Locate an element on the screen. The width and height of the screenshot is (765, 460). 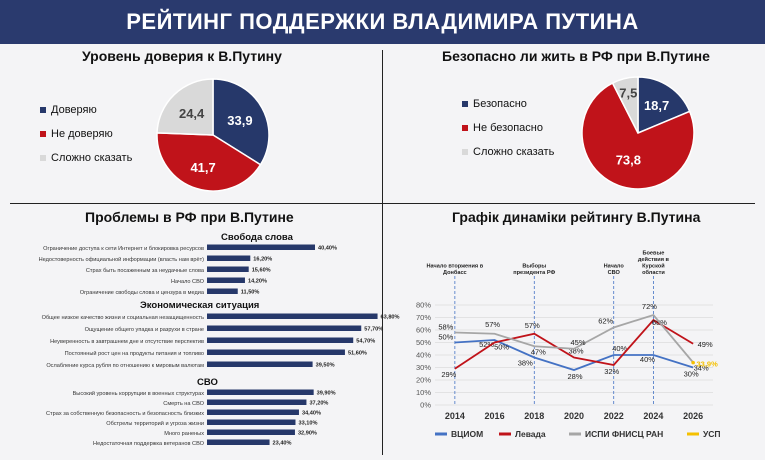
event-label: Донбасс is located at coordinates (455, 272).